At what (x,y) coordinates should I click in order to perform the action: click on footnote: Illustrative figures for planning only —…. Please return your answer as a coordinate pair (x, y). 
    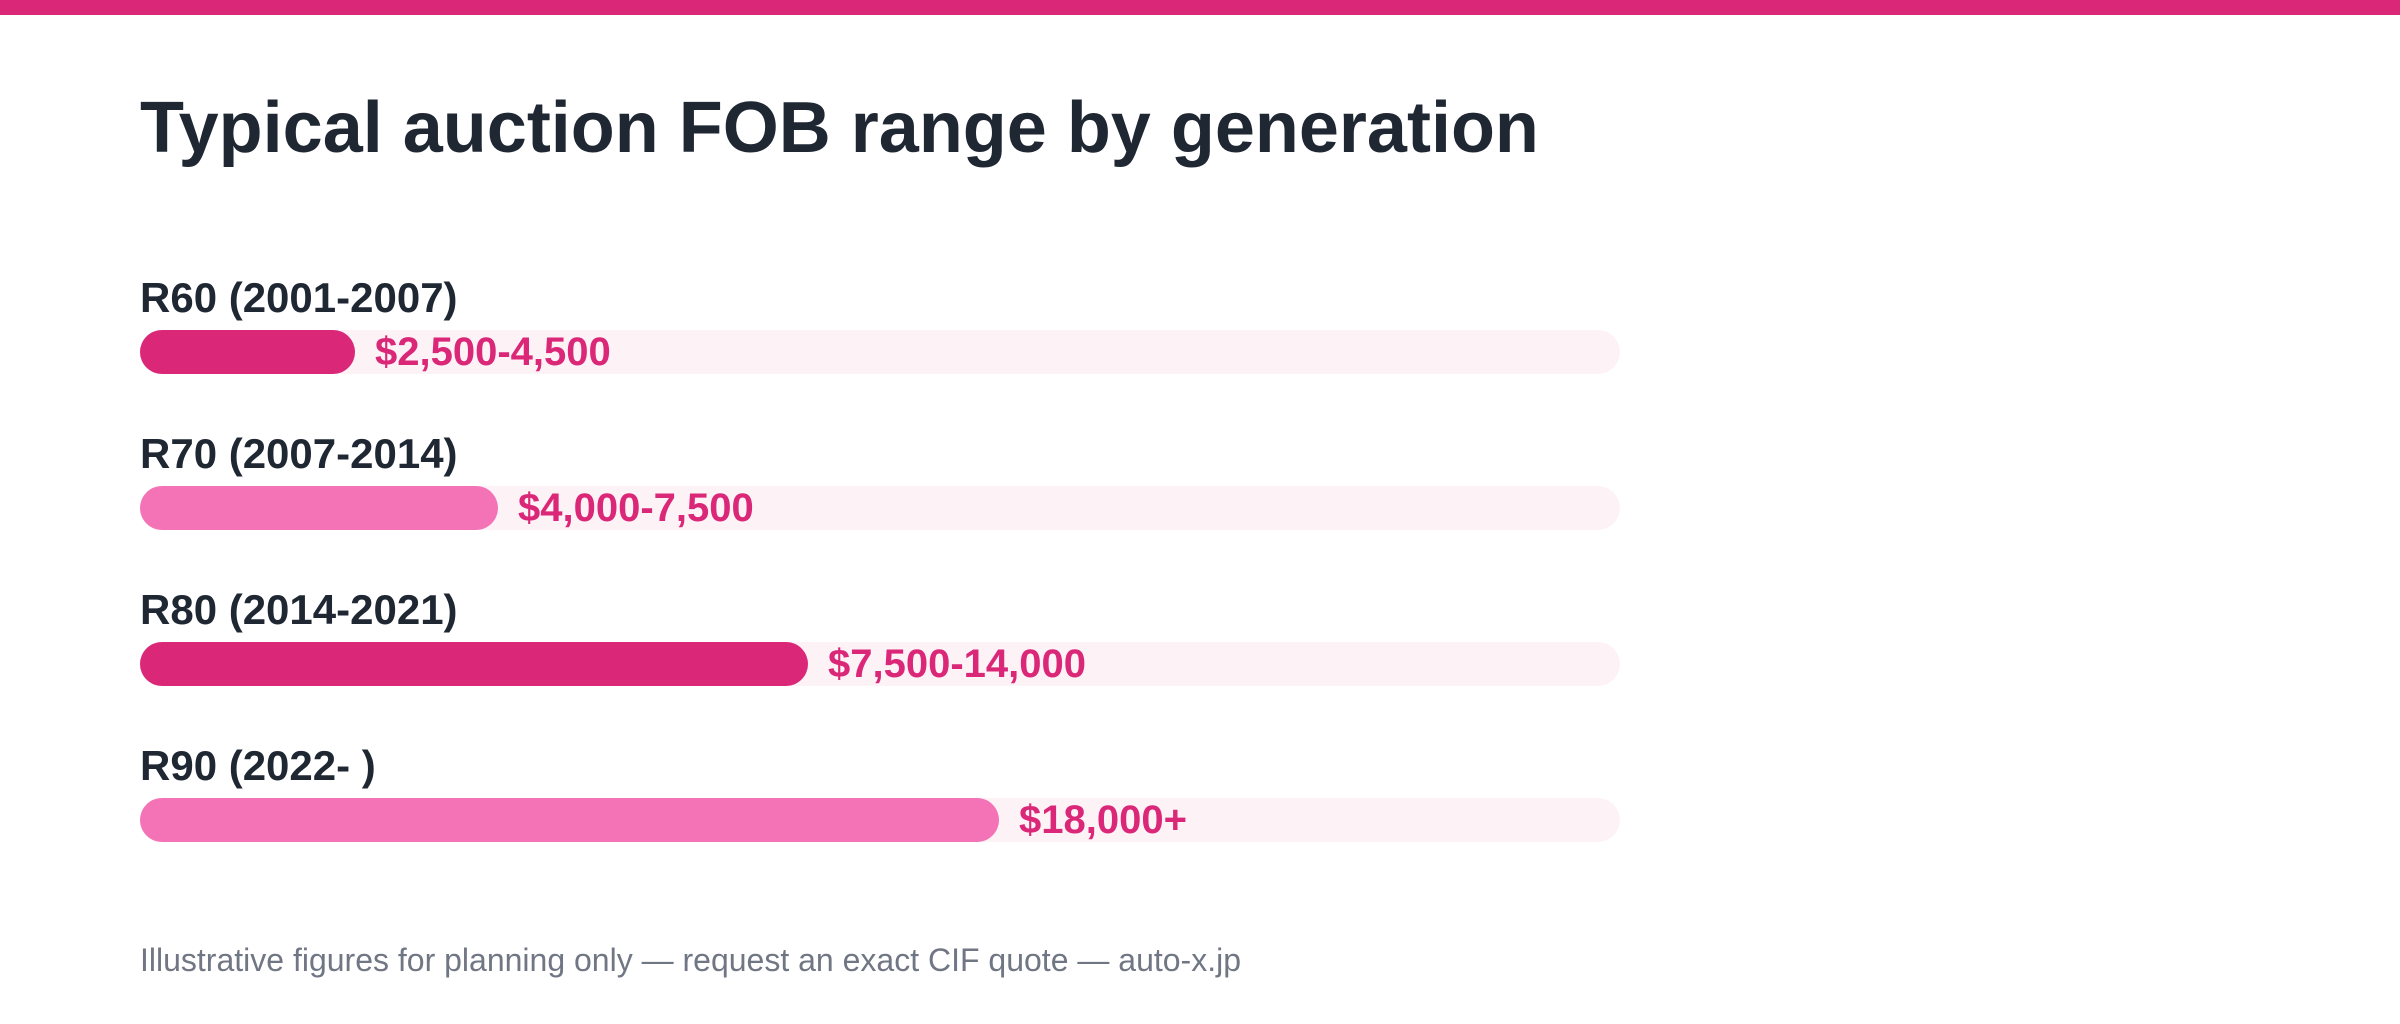
    Looking at the image, I should click on (690, 960).